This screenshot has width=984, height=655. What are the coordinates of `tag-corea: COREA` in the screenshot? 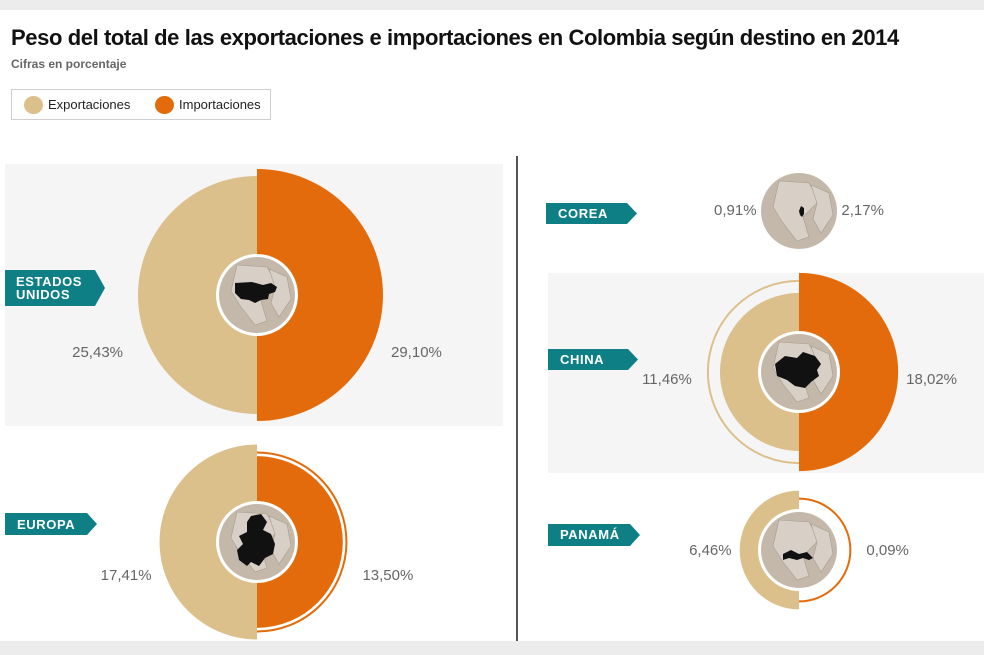 It's located at (591, 213).